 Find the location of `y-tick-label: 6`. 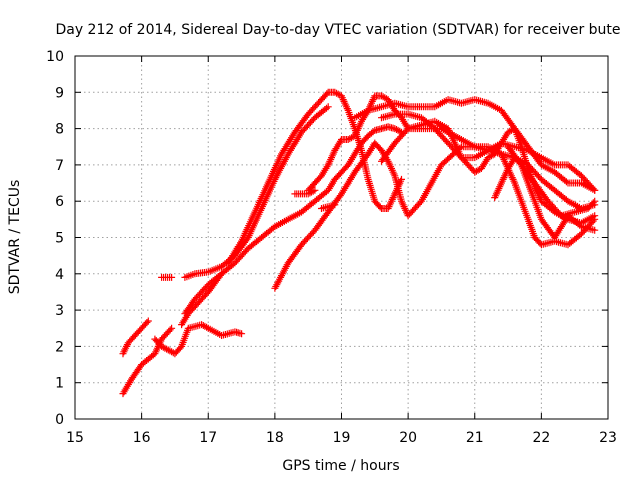

y-tick-label: 6 is located at coordinates (59, 202).